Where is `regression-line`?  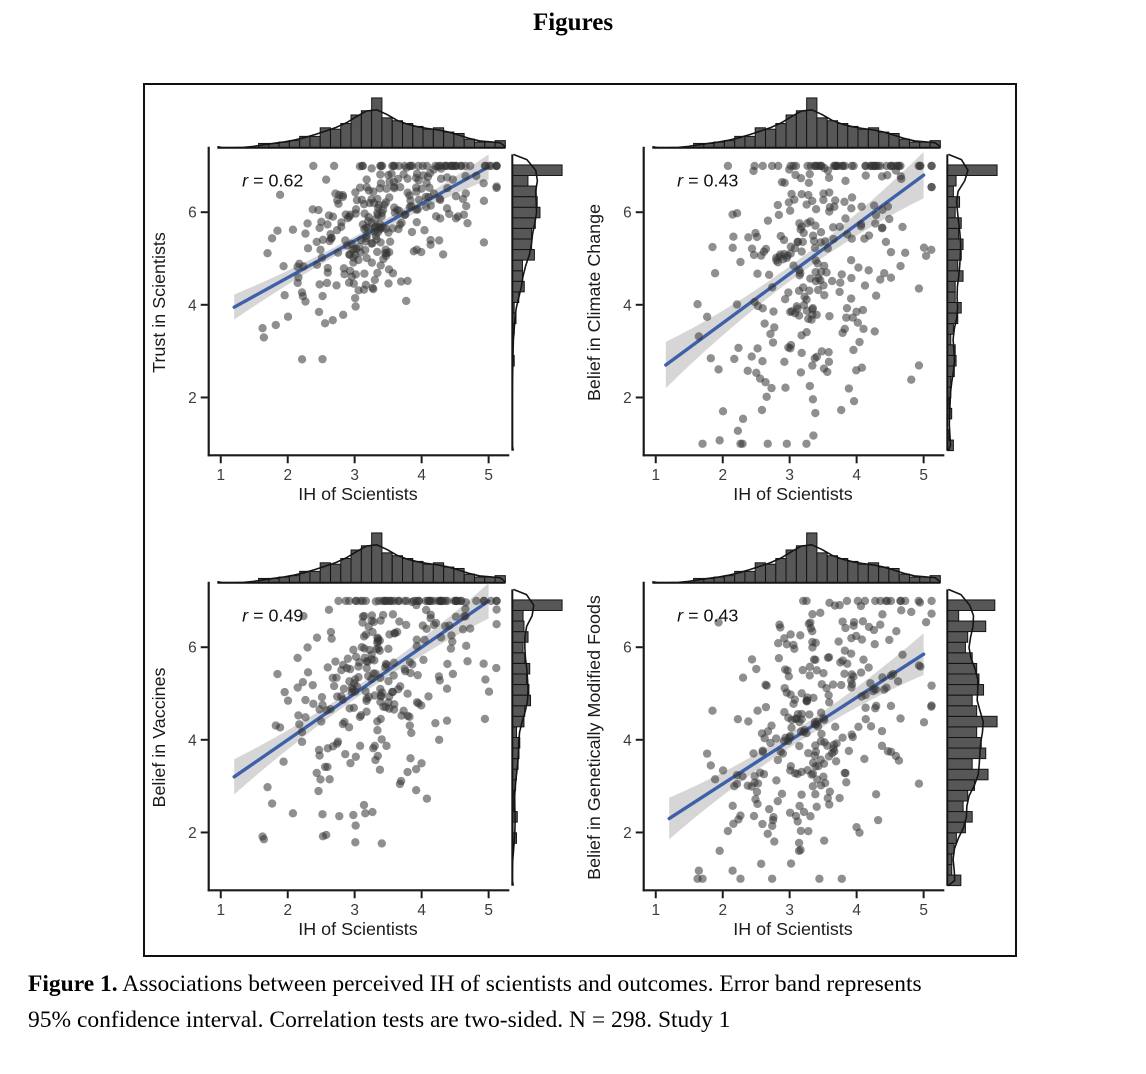
regression-line is located at coordinates (796, 736).